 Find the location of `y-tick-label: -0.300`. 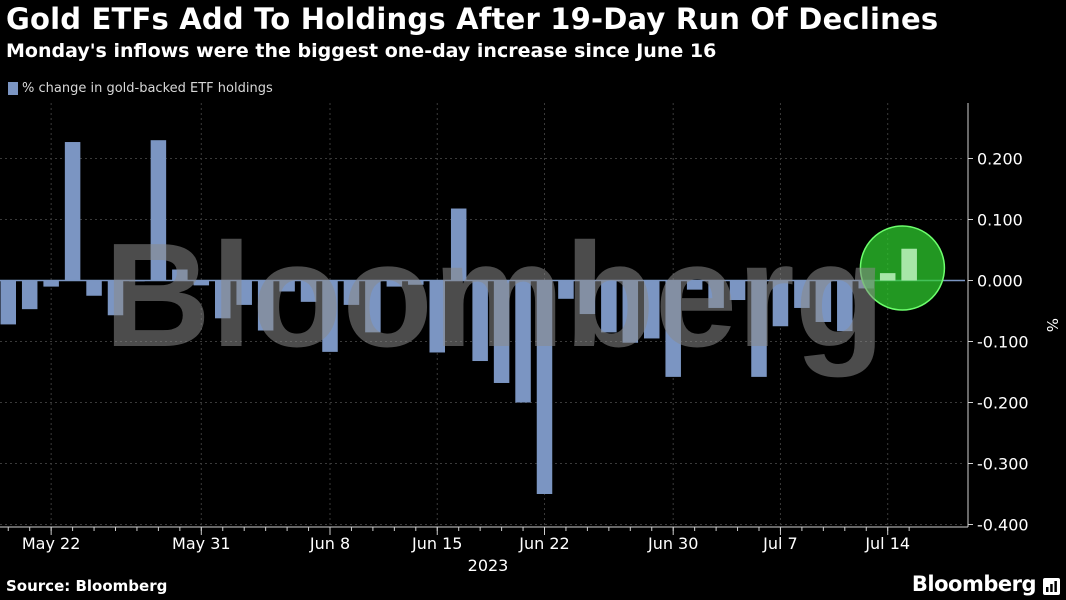

y-tick-label: -0.300 is located at coordinates (1003, 464).